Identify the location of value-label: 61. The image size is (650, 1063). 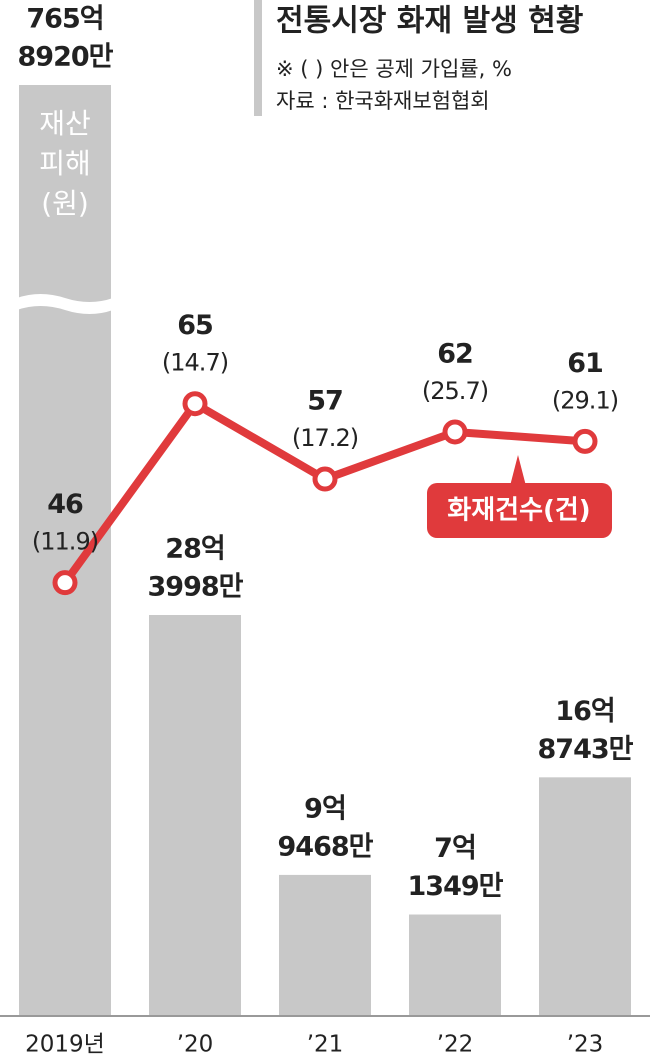
(585, 363).